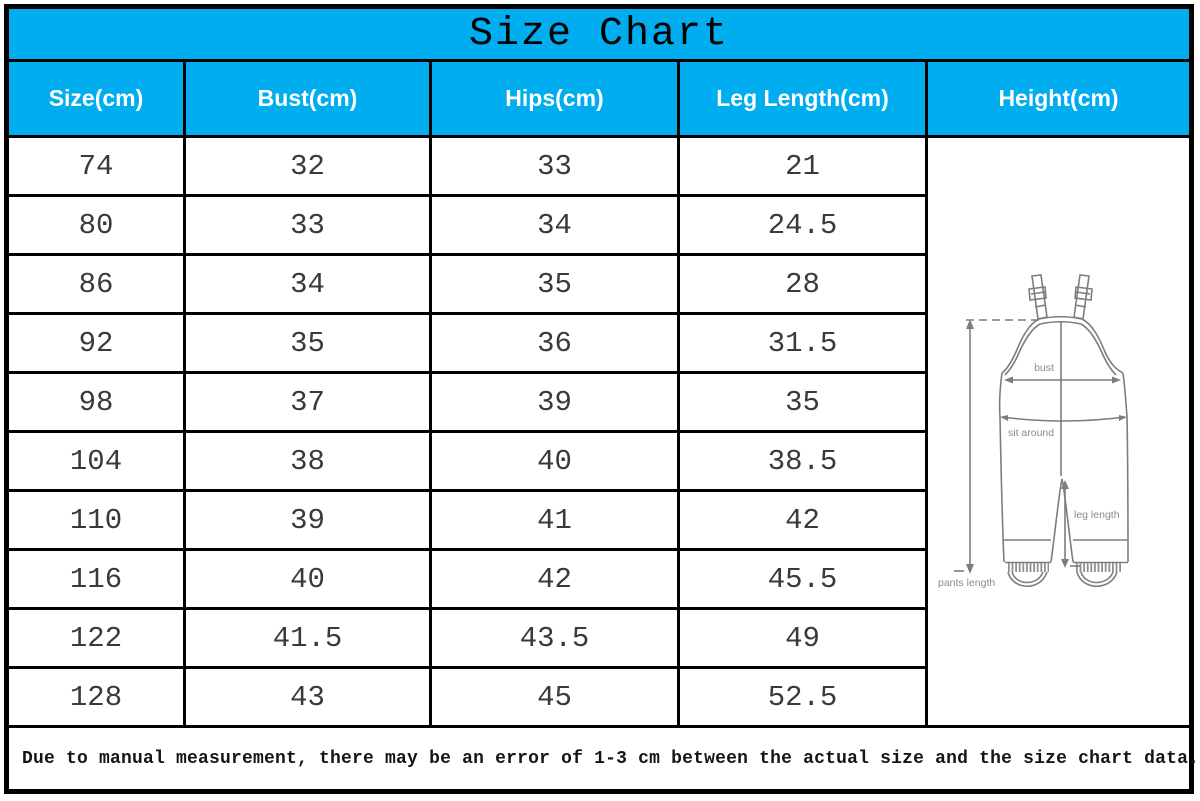 The image size is (1200, 801). I want to click on size-value: 104, so click(96, 461).